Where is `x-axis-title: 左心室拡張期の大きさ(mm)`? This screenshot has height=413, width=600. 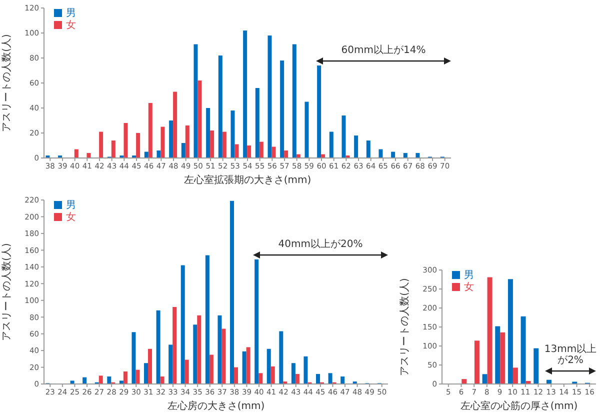 x-axis-title: 左心室拡張期の大きさ(mm) is located at coordinates (248, 180).